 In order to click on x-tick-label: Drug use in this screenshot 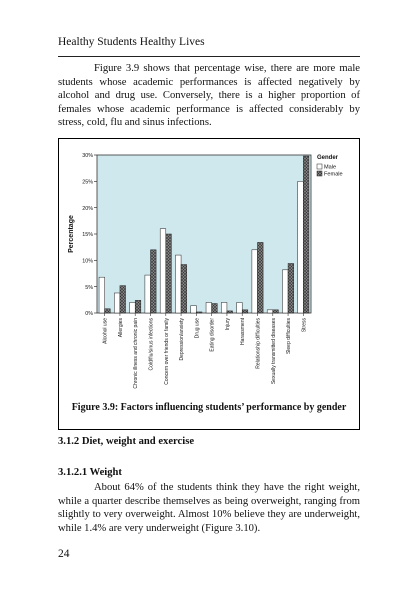, I will do `click(197, 328)`.